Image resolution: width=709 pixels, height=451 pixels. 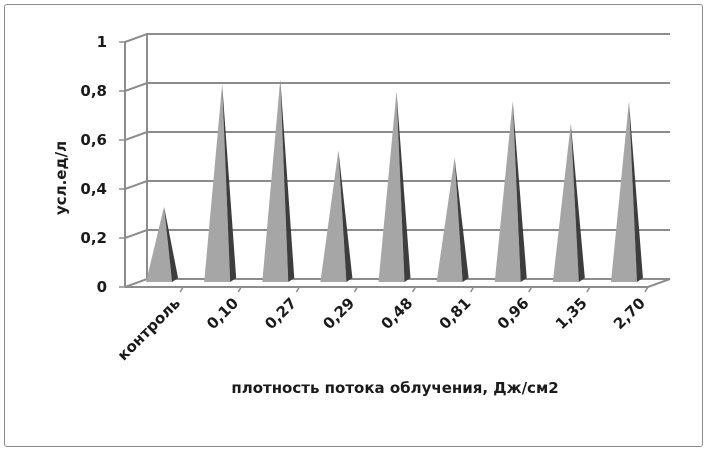 I want to click on x-tick-label-7: 1,35, so click(x=571, y=313).